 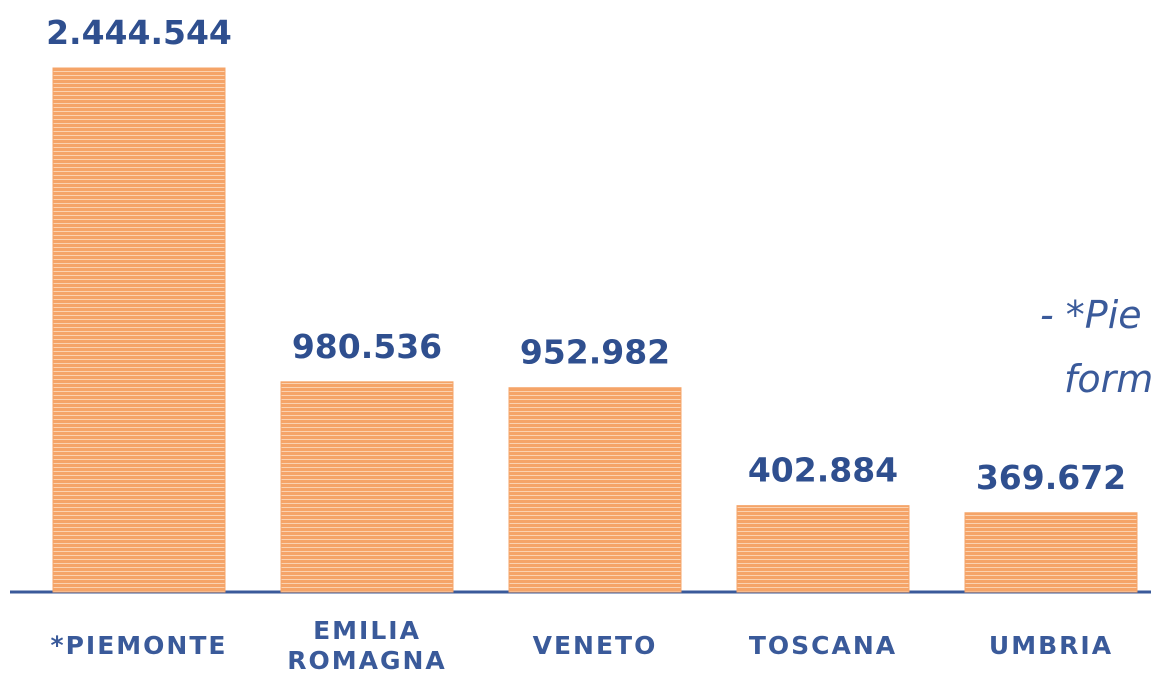 I want to click on category-label: UMBRIA, so click(x=1051, y=645).